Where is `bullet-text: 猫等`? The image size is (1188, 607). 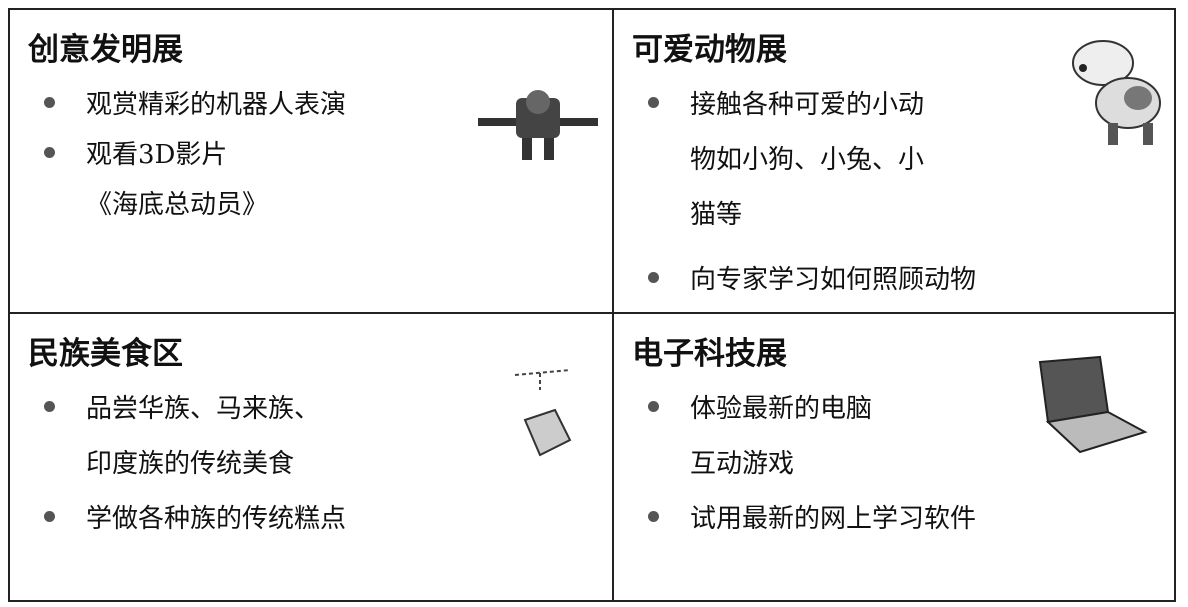 bullet-text: 猫等 is located at coordinates (716, 215).